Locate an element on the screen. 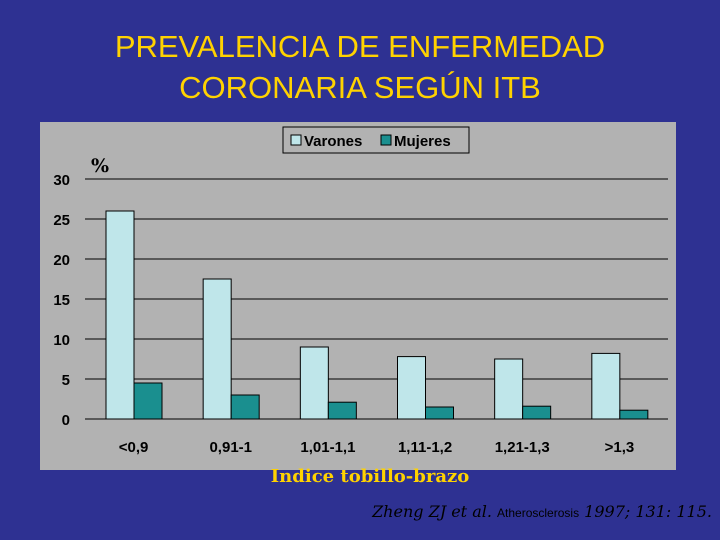  y-tick-label: 5 is located at coordinates (66, 380).